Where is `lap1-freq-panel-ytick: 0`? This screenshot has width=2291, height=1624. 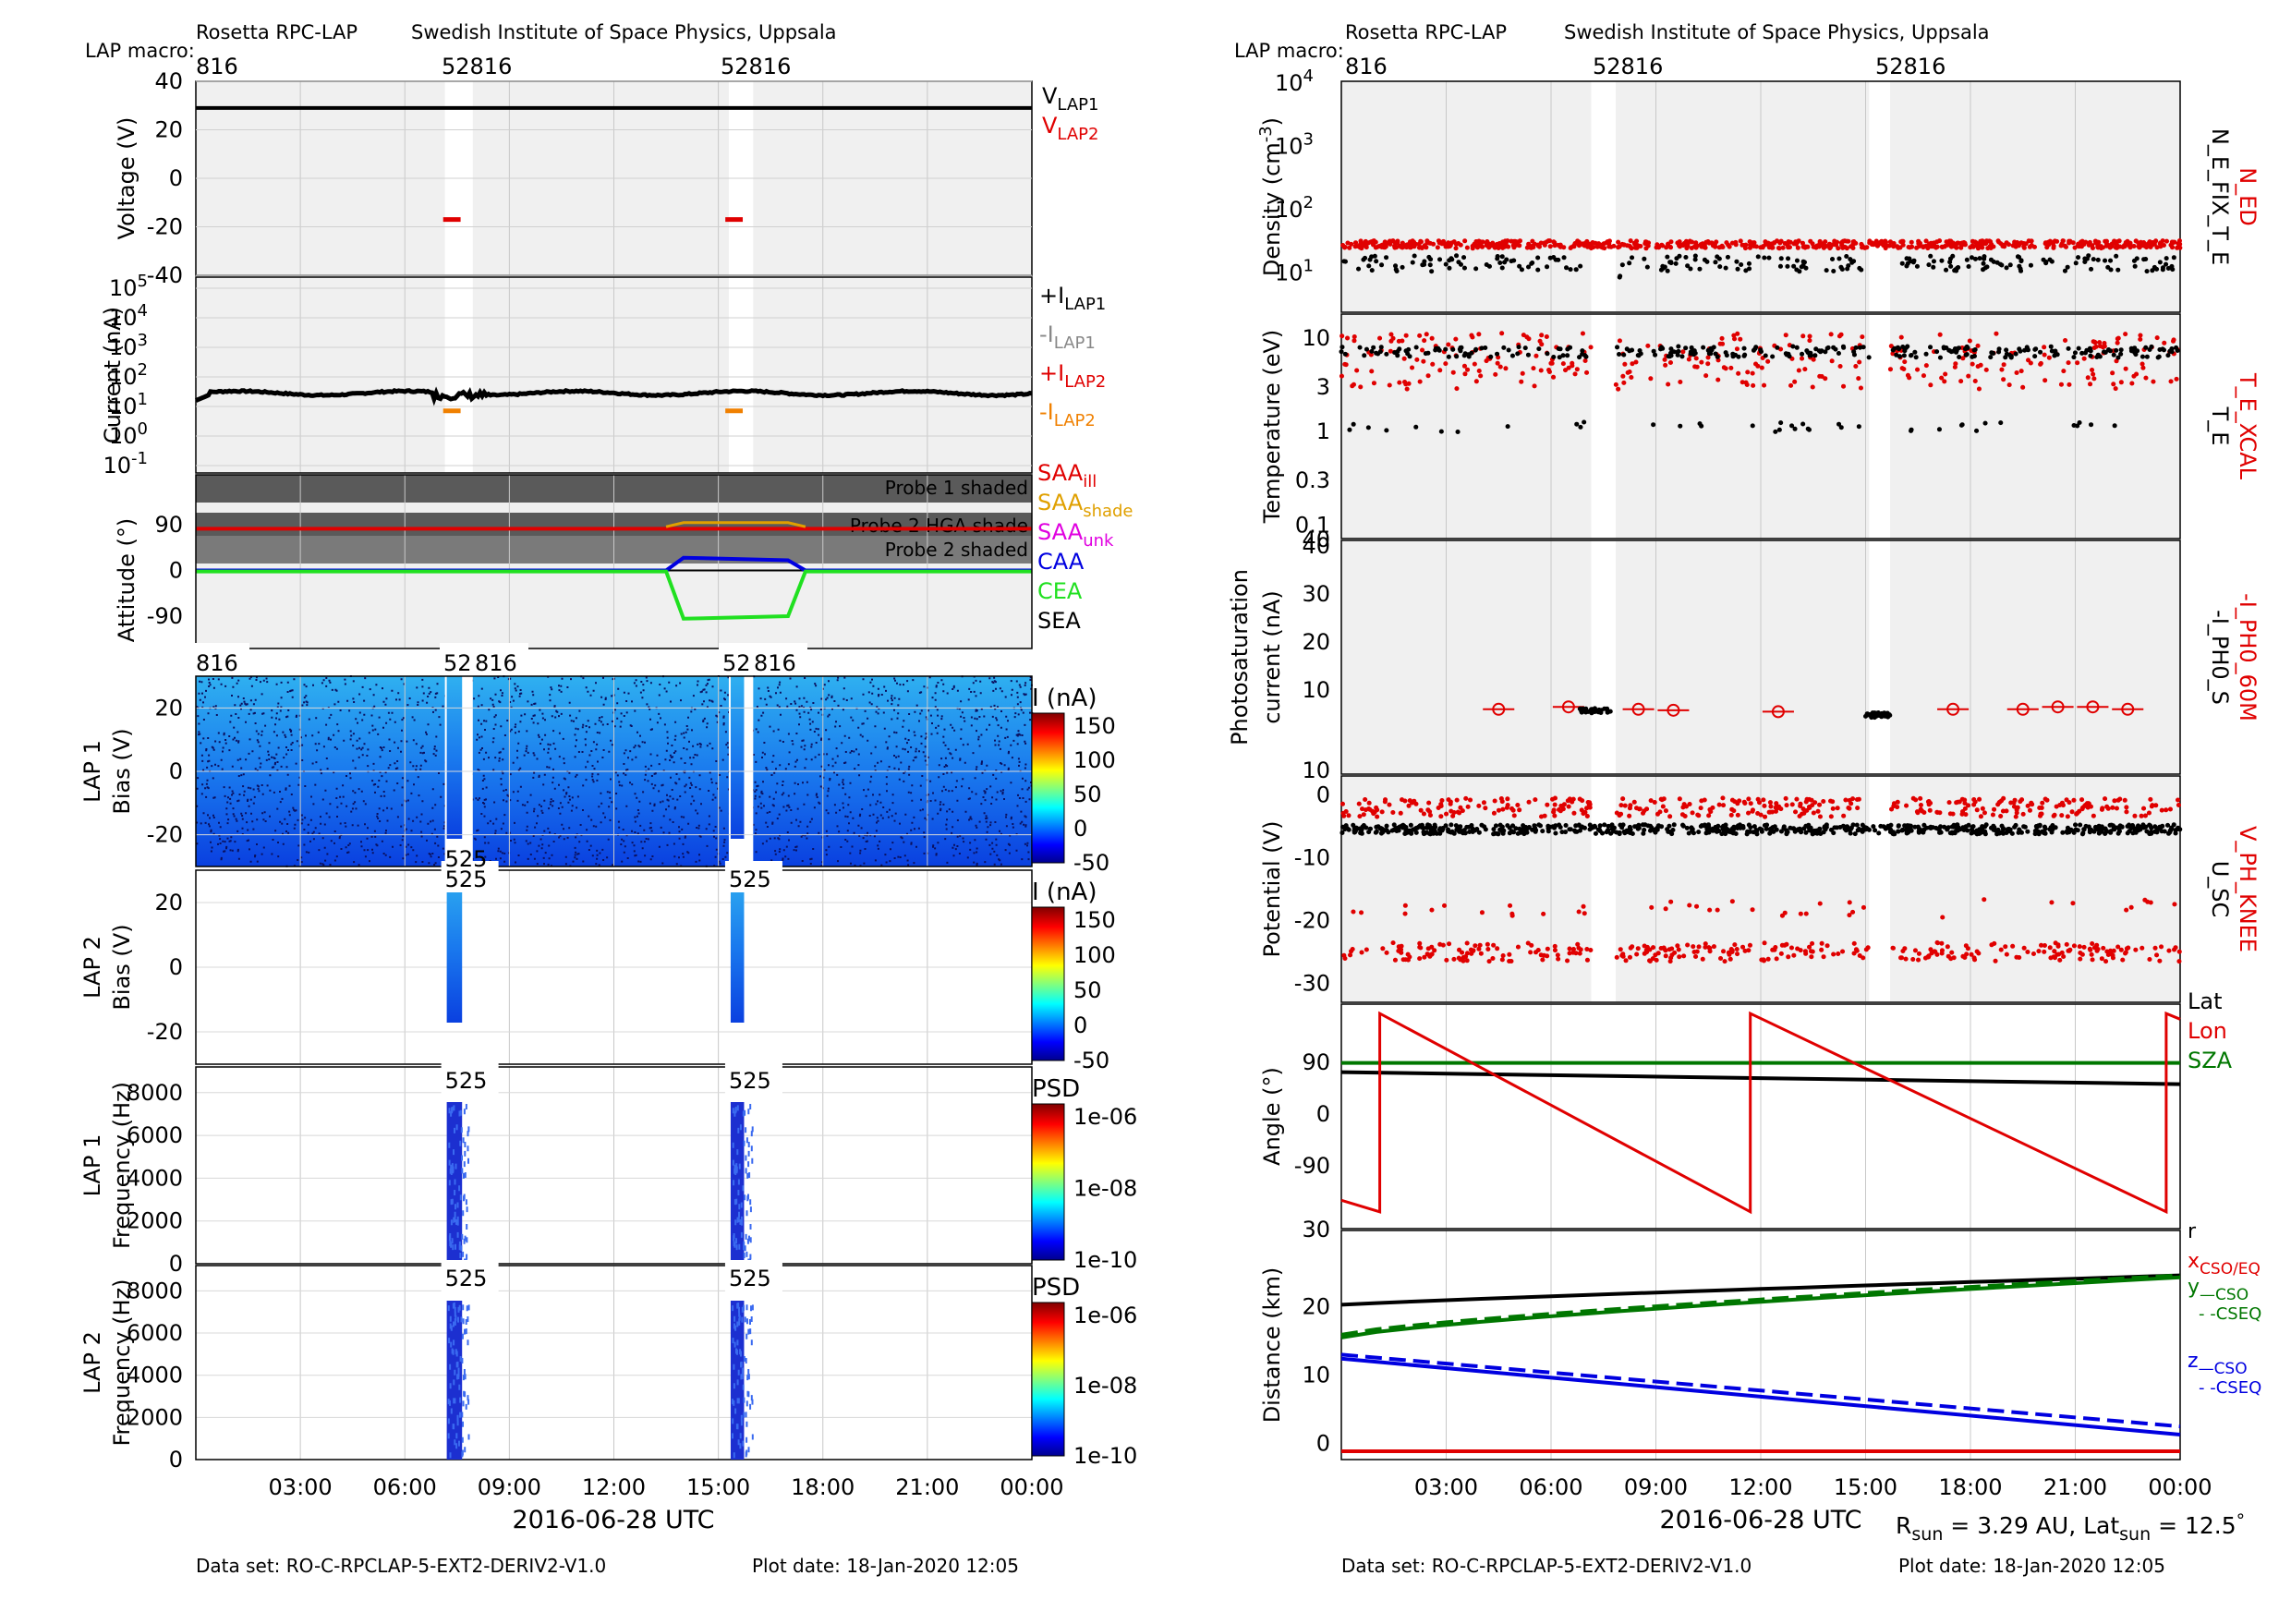 lap1-freq-panel-ytick: 0 is located at coordinates (176, 1264).